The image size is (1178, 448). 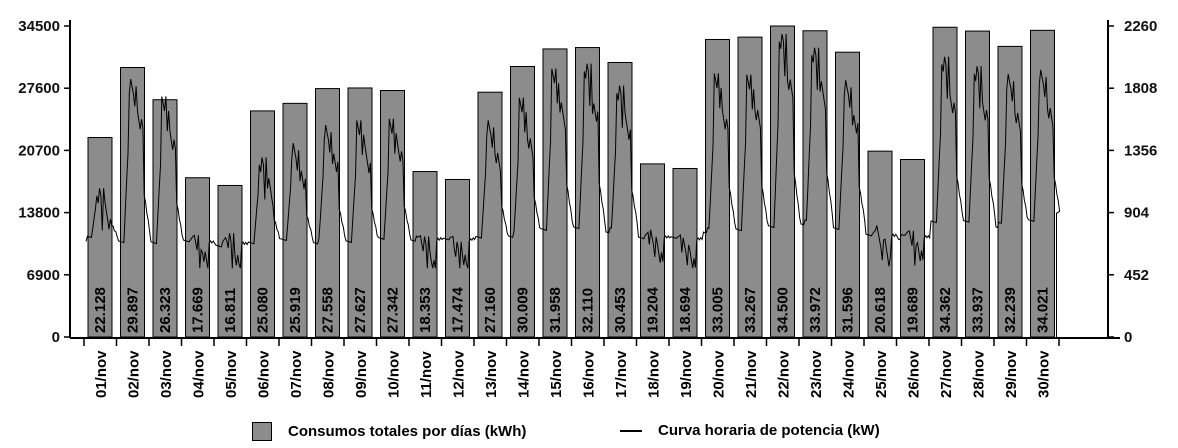 What do you see at coordinates (199, 374) in the screenshot?
I see `x-tick-label: 04/nov` at bounding box center [199, 374].